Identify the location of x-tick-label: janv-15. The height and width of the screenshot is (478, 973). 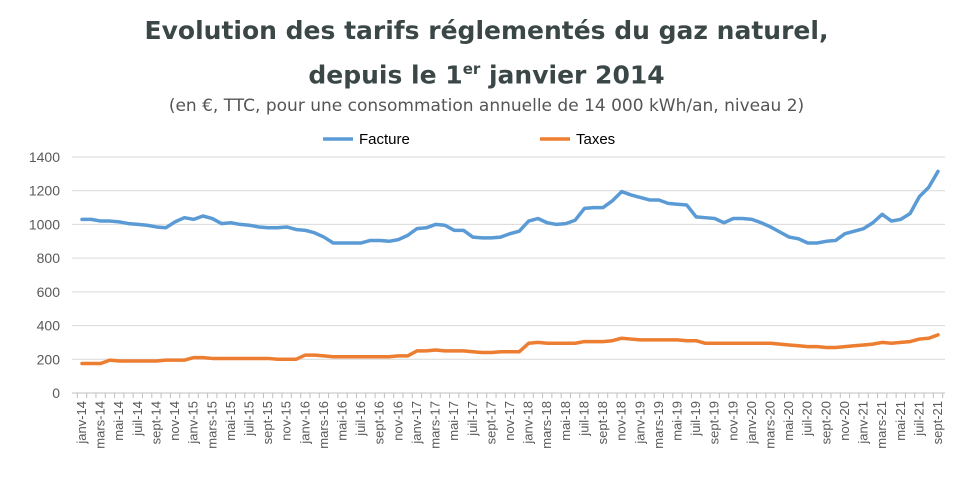
(193, 423).